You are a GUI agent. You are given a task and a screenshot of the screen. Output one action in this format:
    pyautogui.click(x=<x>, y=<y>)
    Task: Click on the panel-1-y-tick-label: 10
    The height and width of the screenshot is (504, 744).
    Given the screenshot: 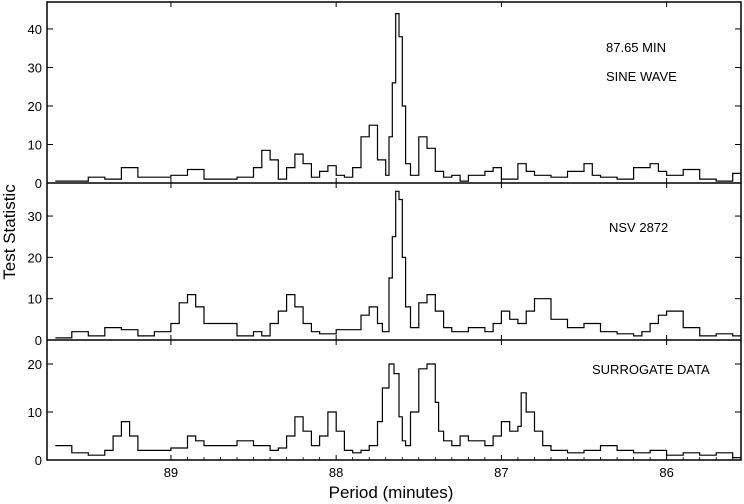 What is the action you would take?
    pyautogui.click(x=35, y=144)
    